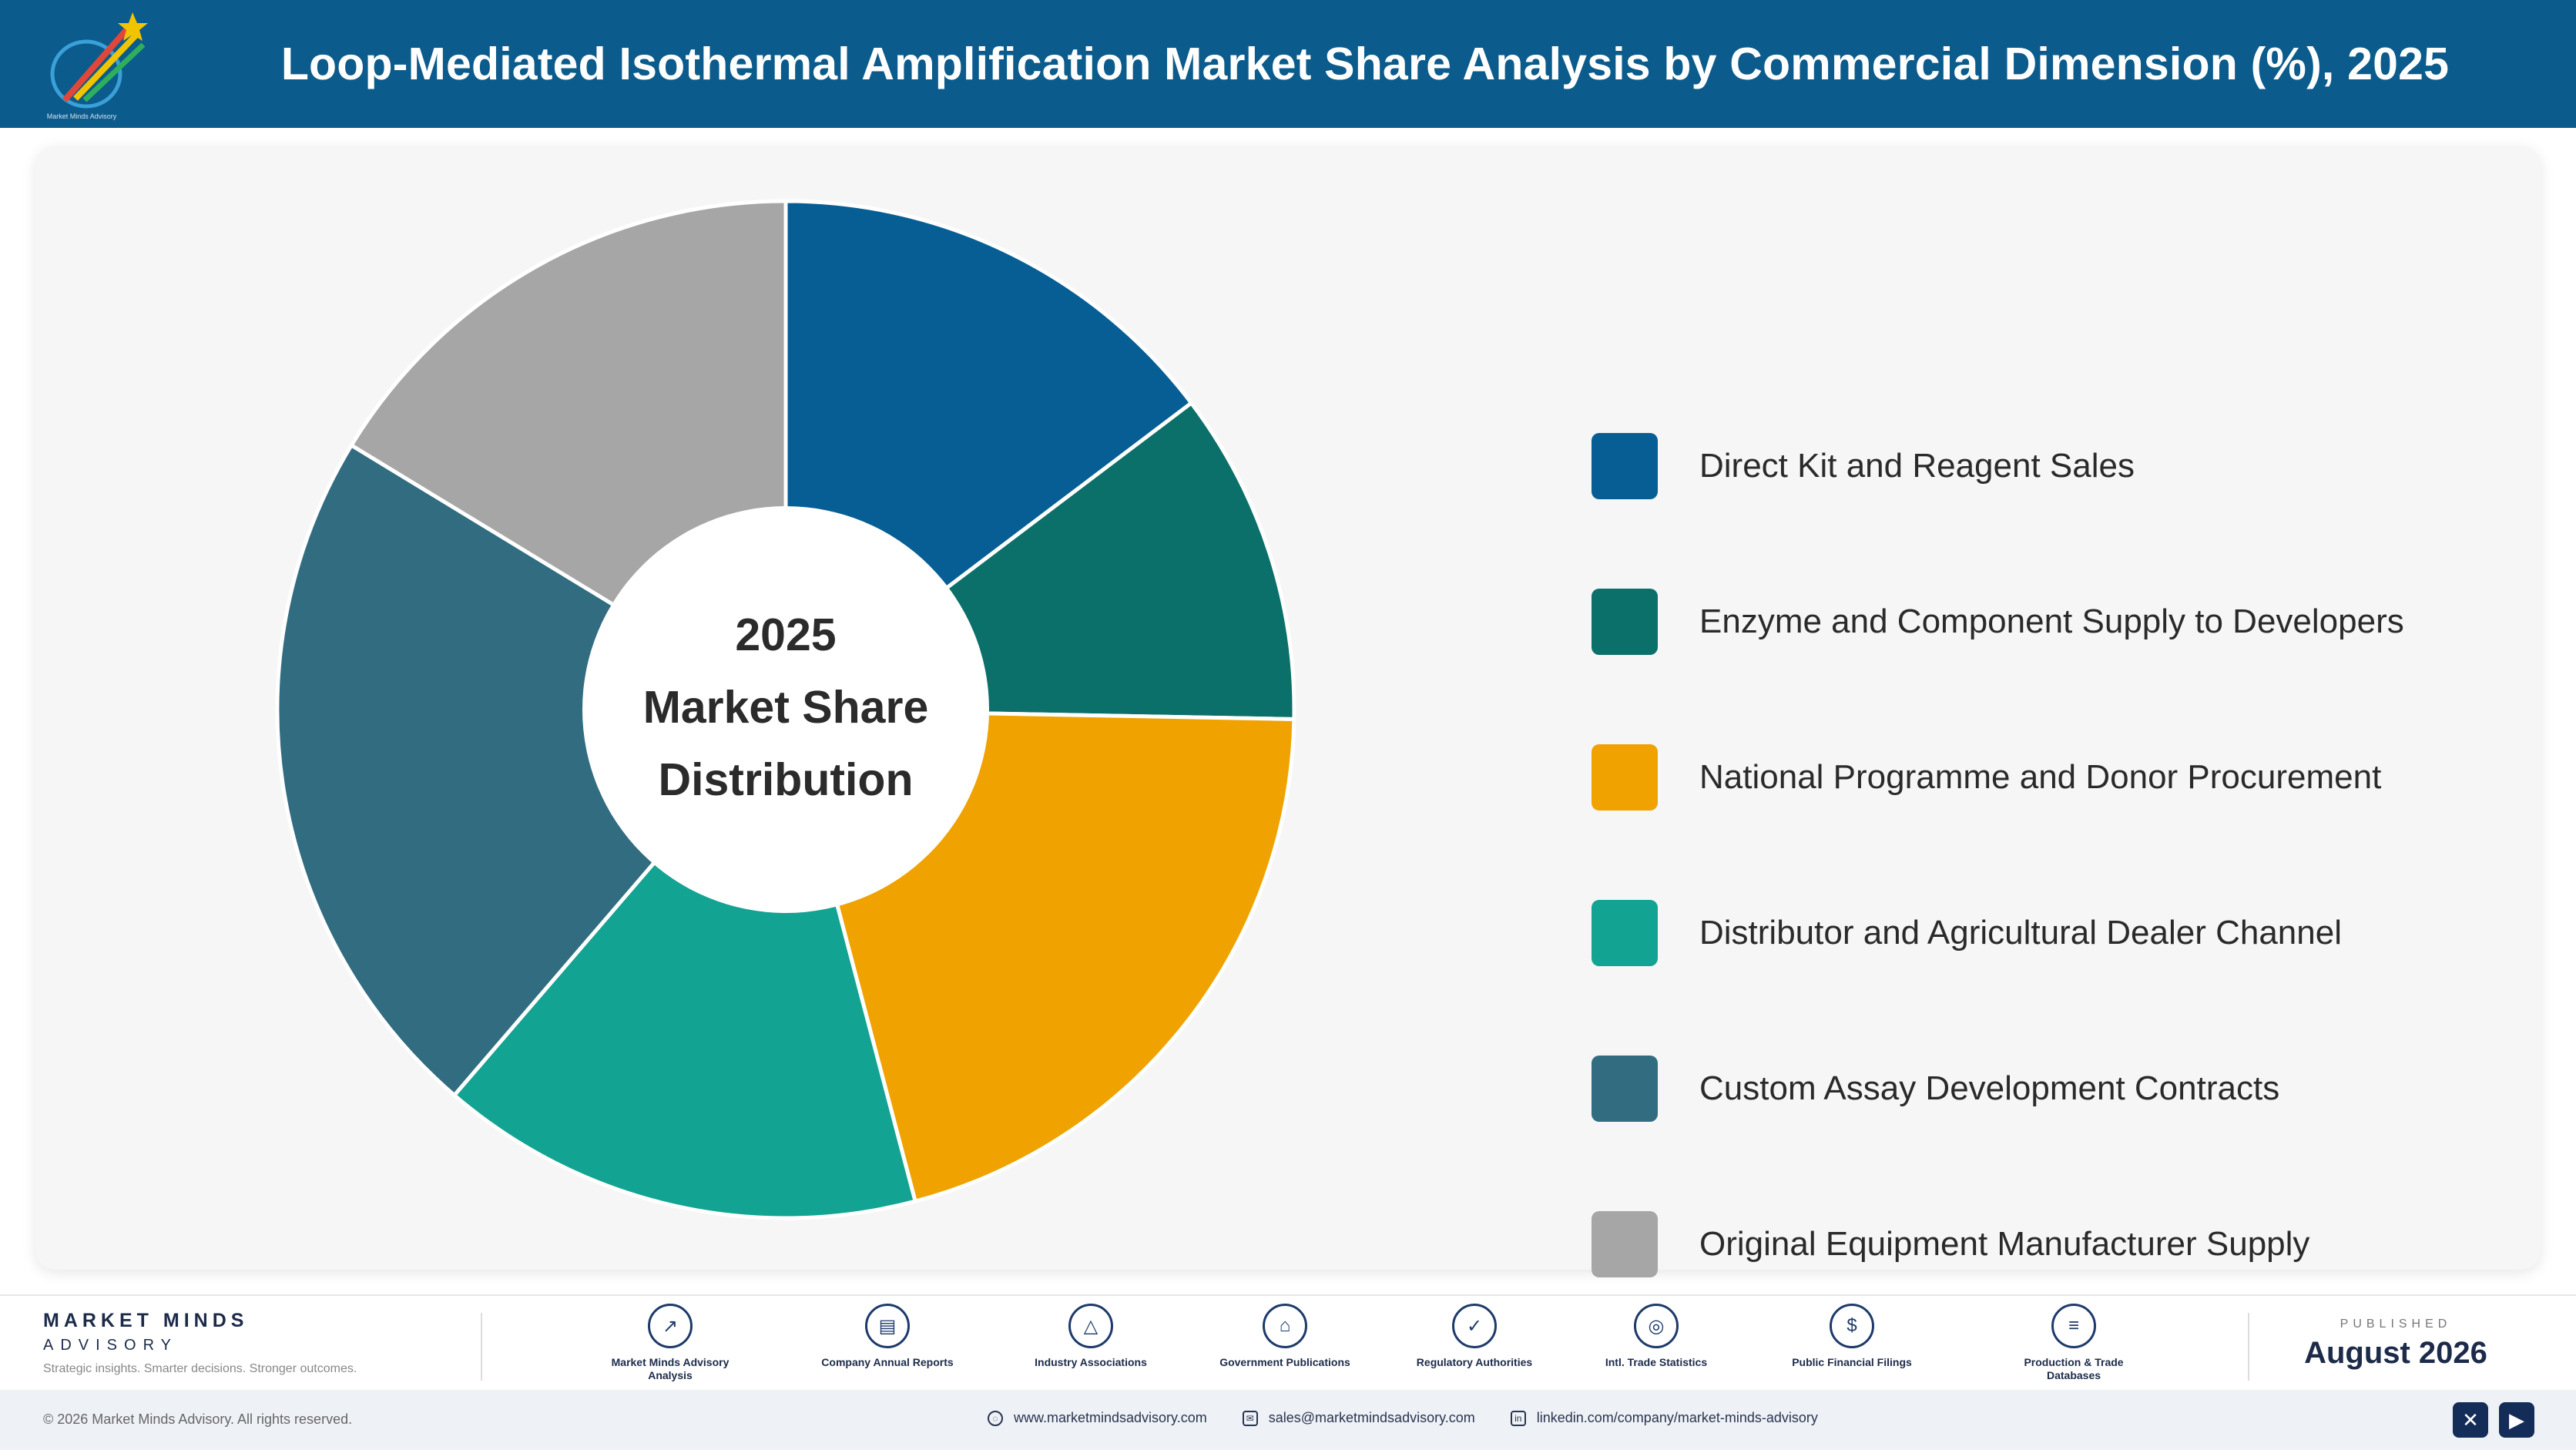 The width and height of the screenshot is (2576, 1450). I want to click on x-social-icon: ✕, so click(2470, 1420).